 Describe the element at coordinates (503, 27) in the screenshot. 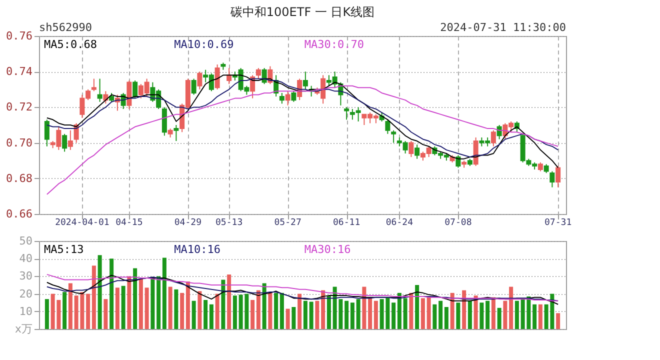

I see `text: 2024-07-31 11:30:00` at that location.